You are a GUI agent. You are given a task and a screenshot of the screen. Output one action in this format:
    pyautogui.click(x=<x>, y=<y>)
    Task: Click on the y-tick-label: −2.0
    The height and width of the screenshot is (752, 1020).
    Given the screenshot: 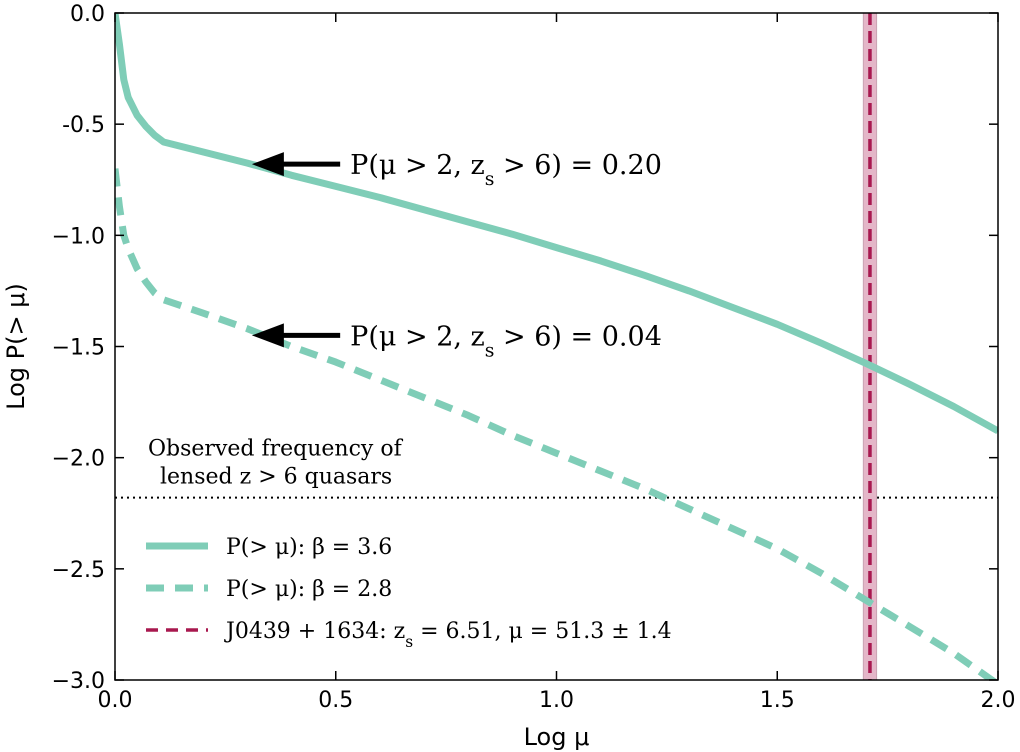 What is the action you would take?
    pyautogui.click(x=78, y=459)
    